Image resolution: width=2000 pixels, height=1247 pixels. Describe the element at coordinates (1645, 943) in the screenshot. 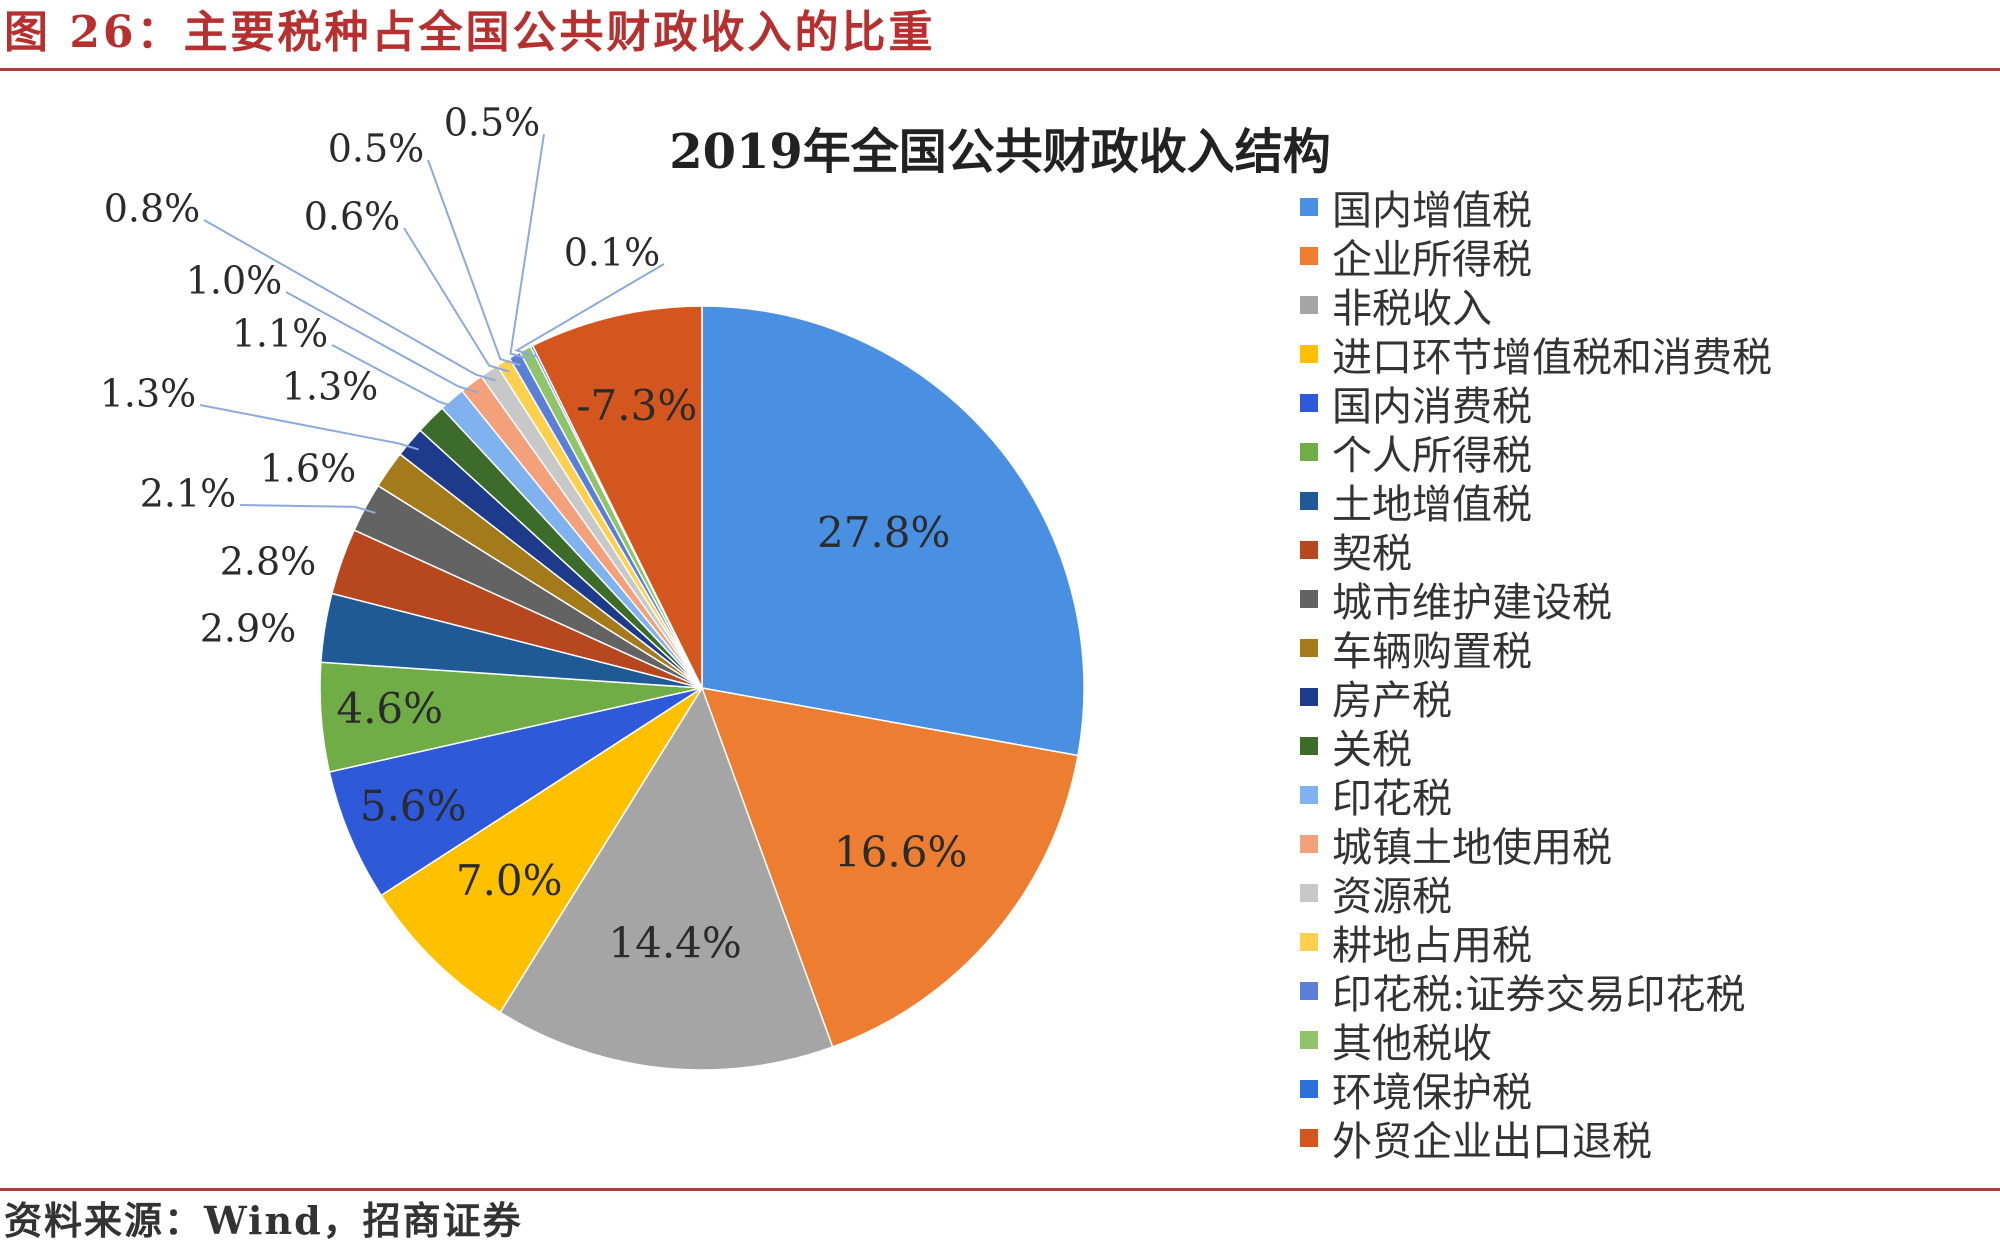

I see `legend-item-16: 耕地占用税` at that location.